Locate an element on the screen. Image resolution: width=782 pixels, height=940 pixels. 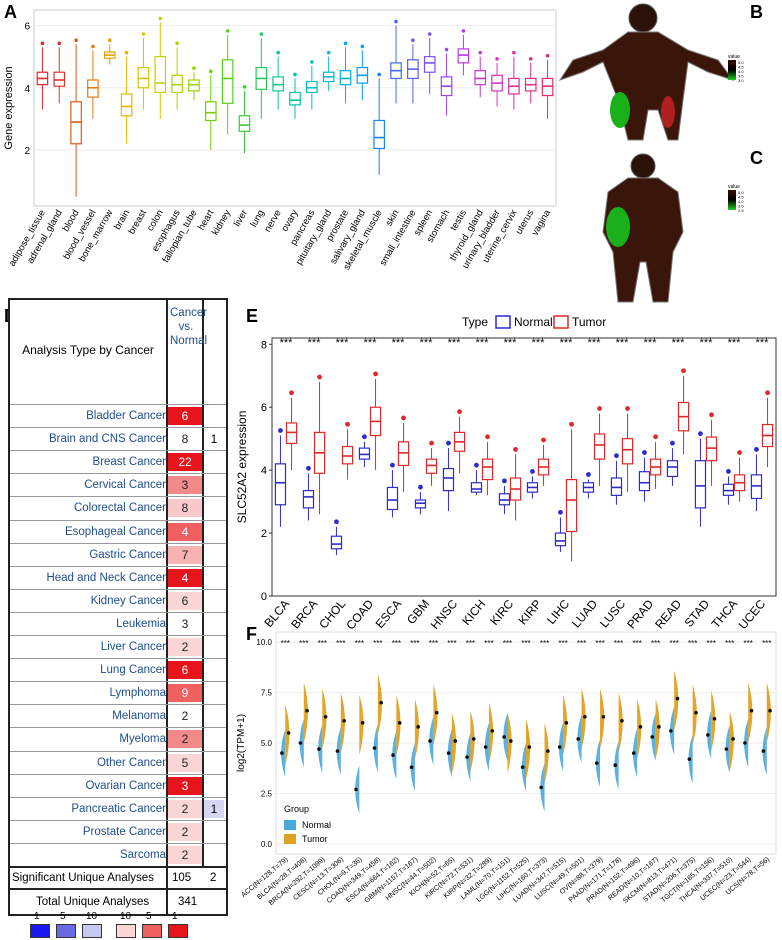
e-ytick-label: 8 is located at coordinates (264, 345).